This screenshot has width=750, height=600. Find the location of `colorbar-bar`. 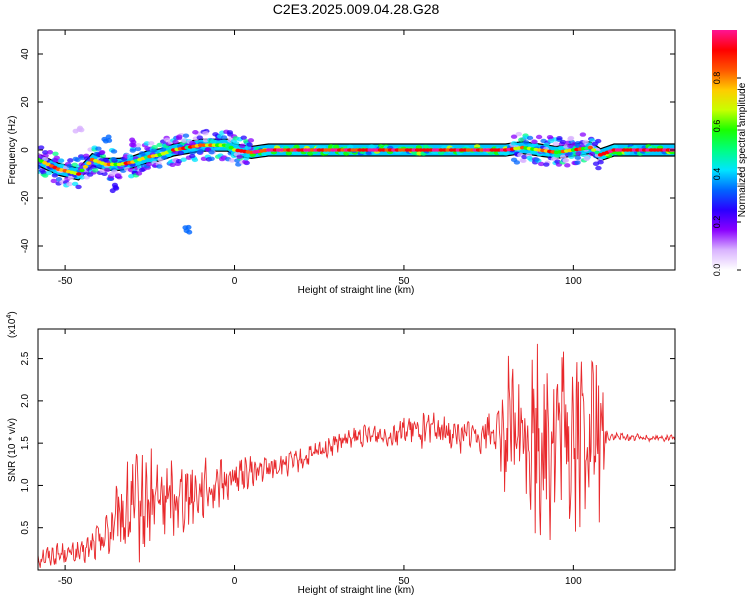

colorbar-bar is located at coordinates (724, 150).